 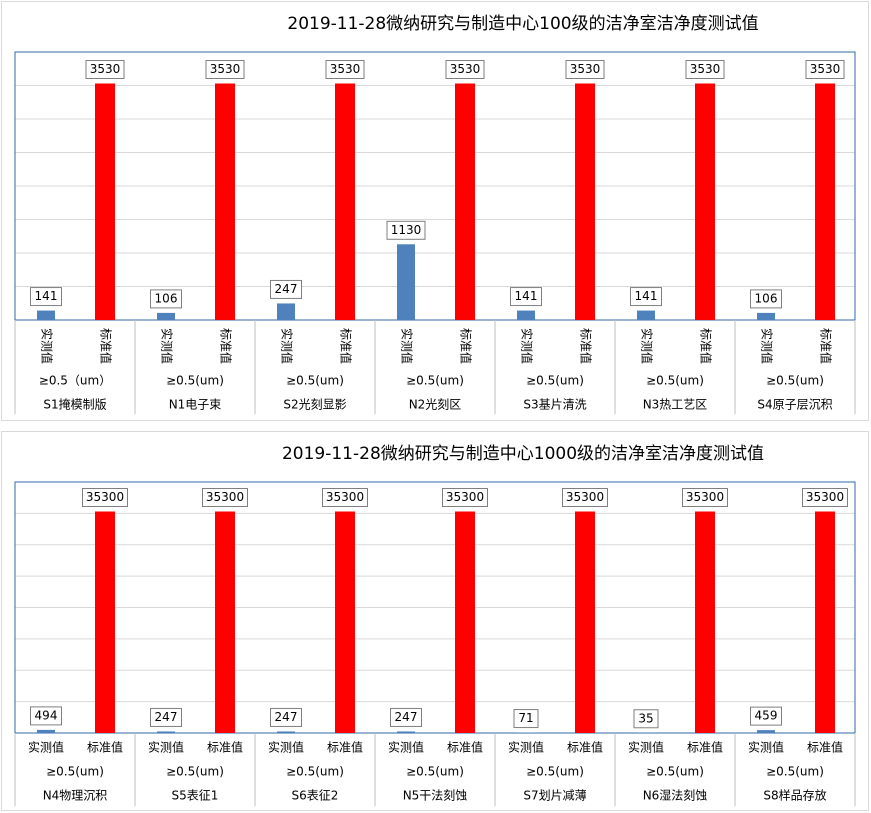 What do you see at coordinates (525, 718) in the screenshot?
I see `data-label: 71` at bounding box center [525, 718].